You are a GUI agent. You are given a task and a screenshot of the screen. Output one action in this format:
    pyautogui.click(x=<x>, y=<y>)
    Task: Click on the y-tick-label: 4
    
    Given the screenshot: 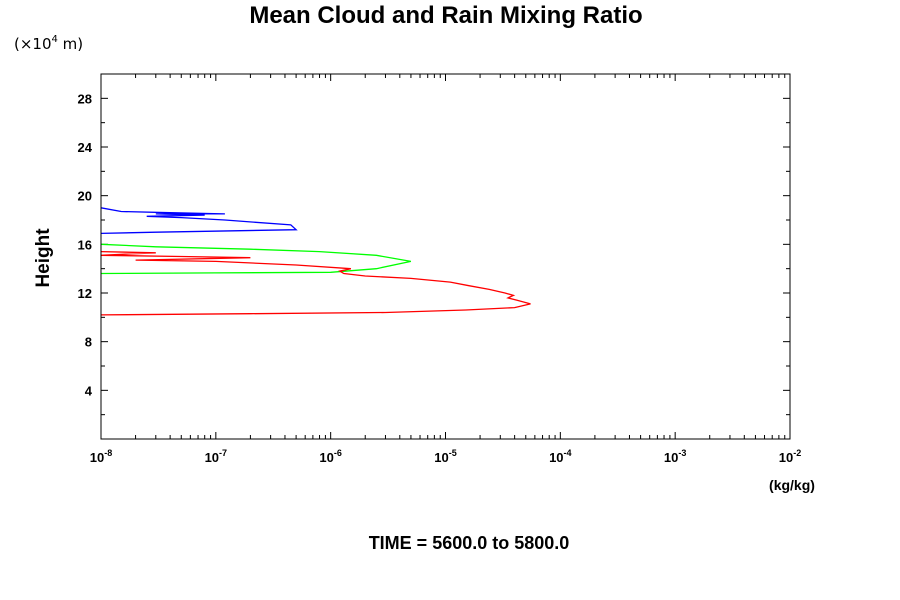 What is the action you would take?
    pyautogui.click(x=89, y=390)
    